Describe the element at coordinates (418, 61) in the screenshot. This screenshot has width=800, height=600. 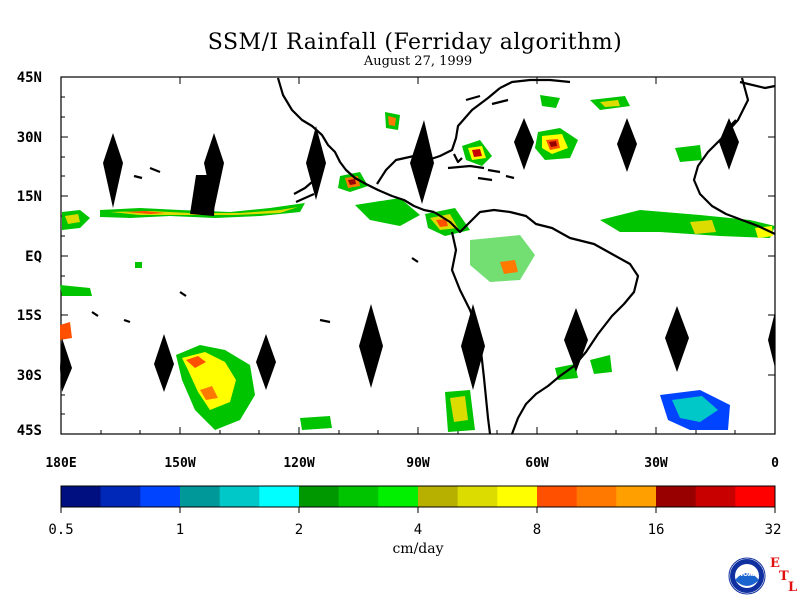
I see `map-date: August 27, 1999` at that location.